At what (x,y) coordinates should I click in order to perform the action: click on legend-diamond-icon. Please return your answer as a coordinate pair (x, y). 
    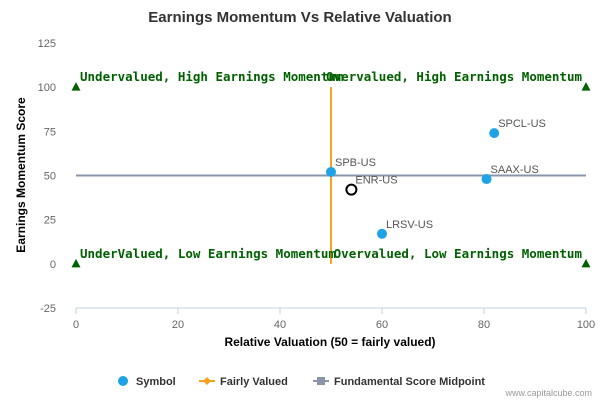
    Looking at the image, I should click on (207, 381).